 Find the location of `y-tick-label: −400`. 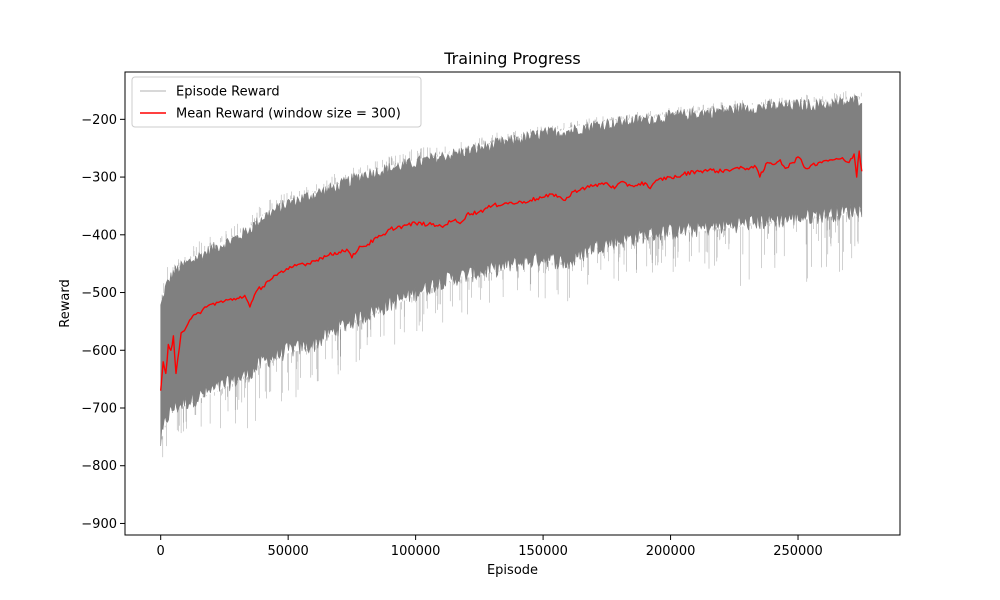

y-tick-label: −400 is located at coordinates (99, 235).